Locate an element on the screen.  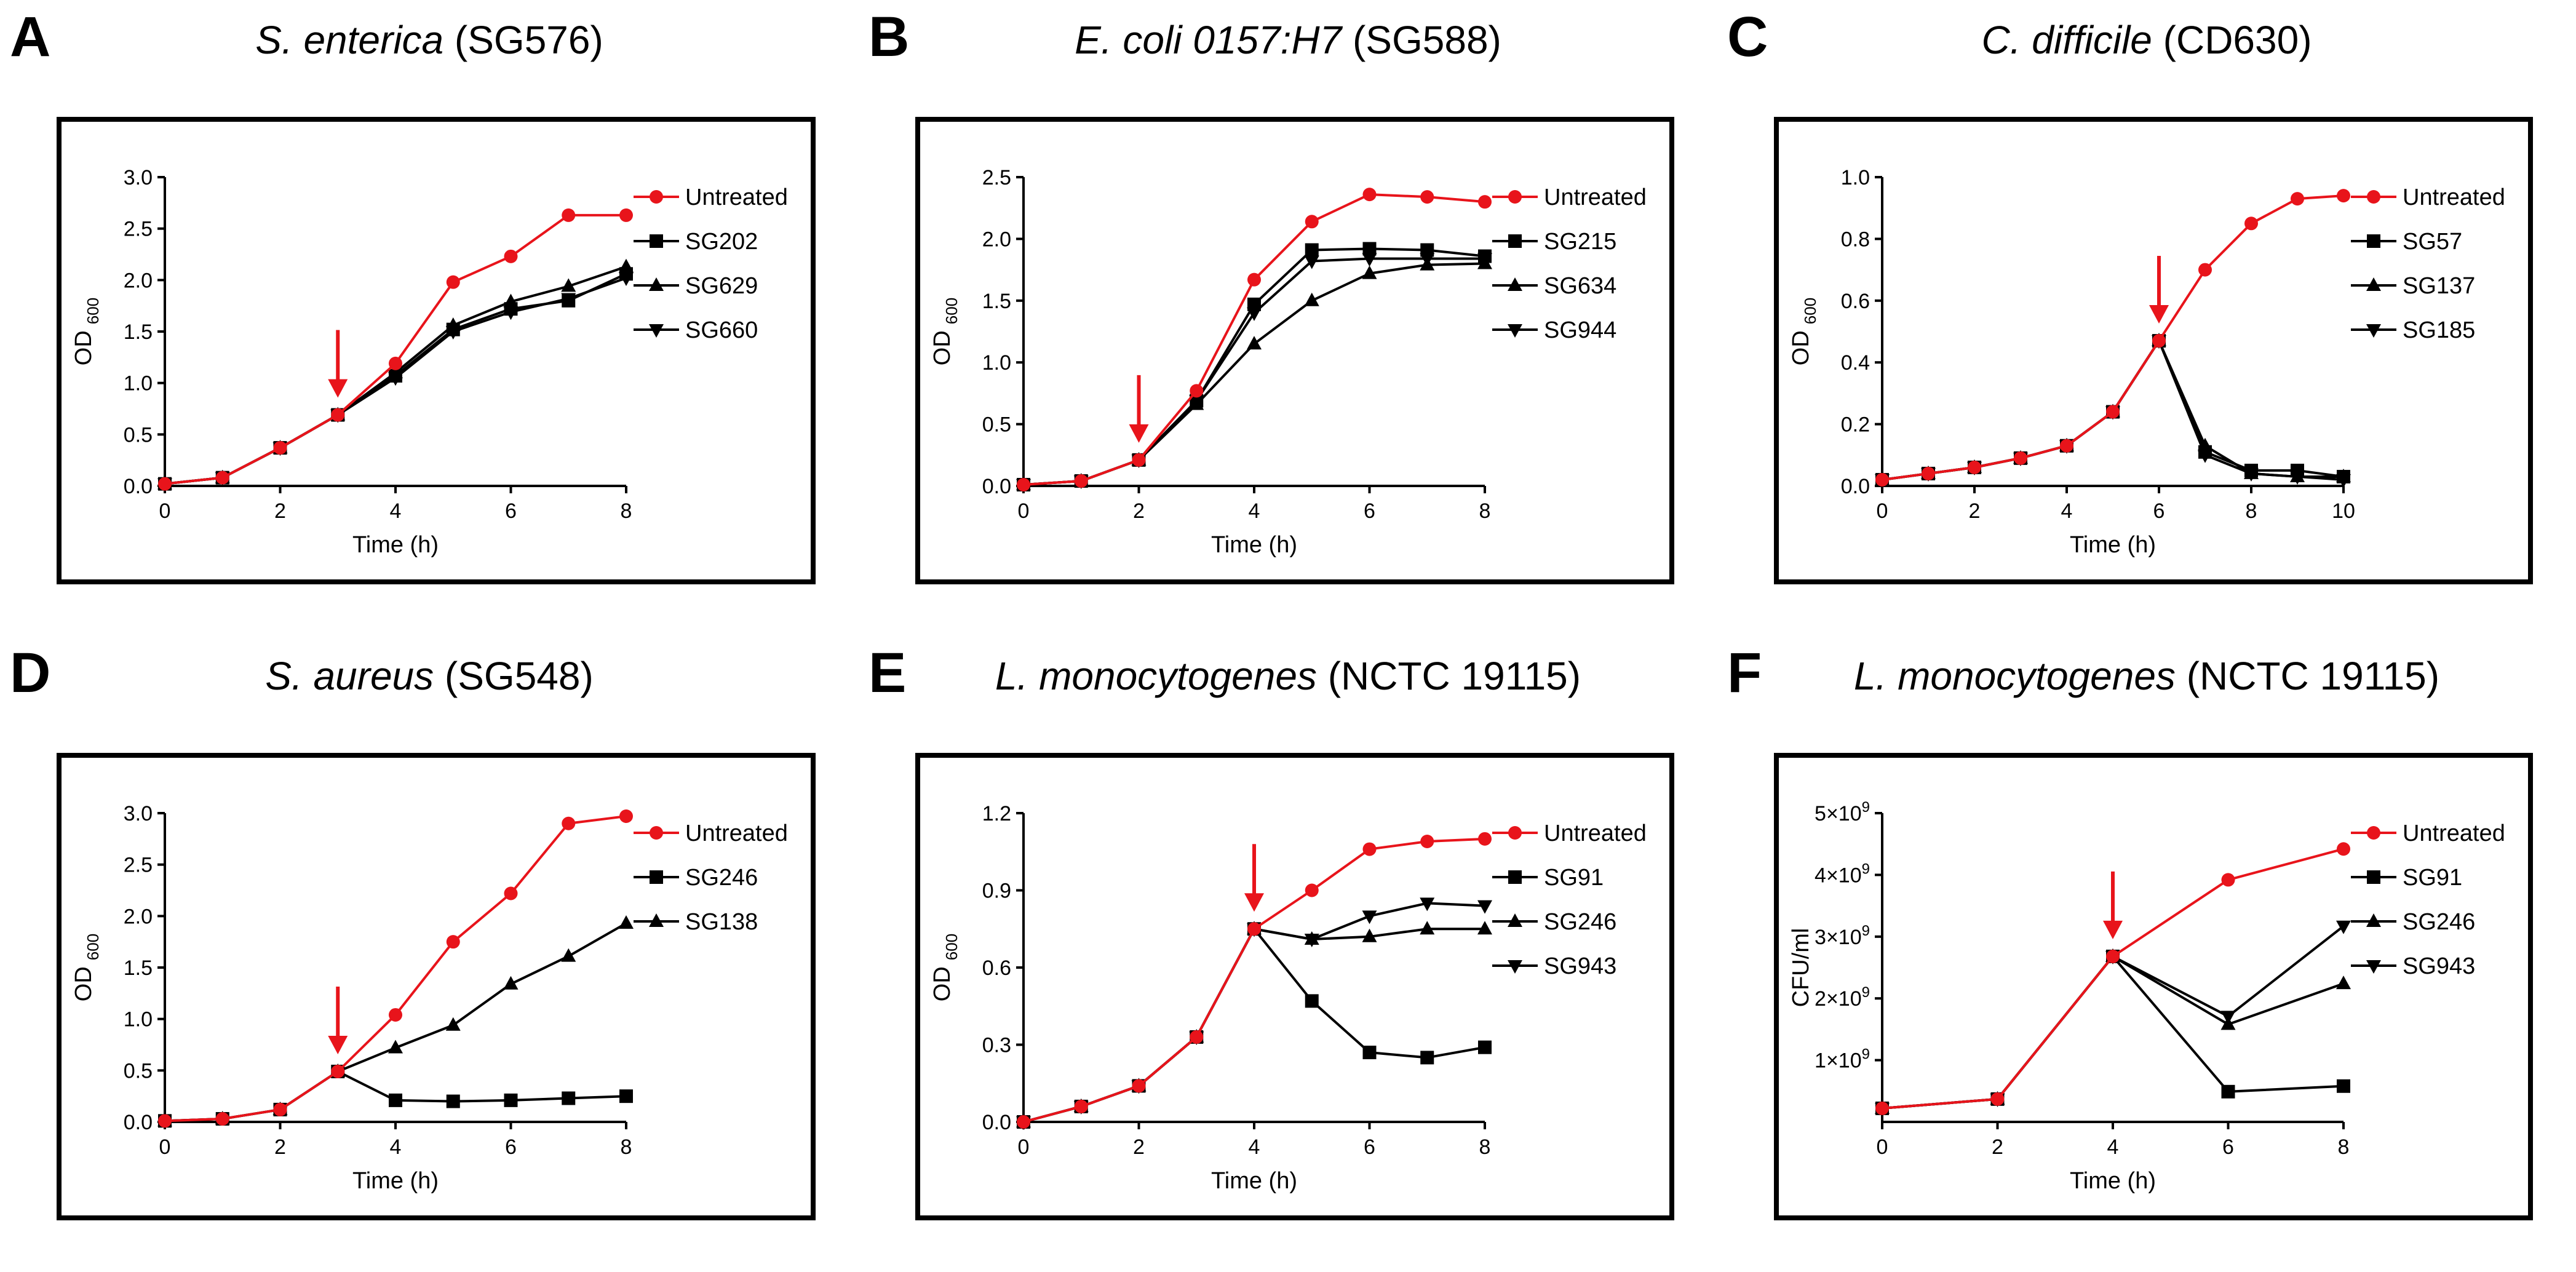
x-tick-label: 10 is located at coordinates (2343, 511).